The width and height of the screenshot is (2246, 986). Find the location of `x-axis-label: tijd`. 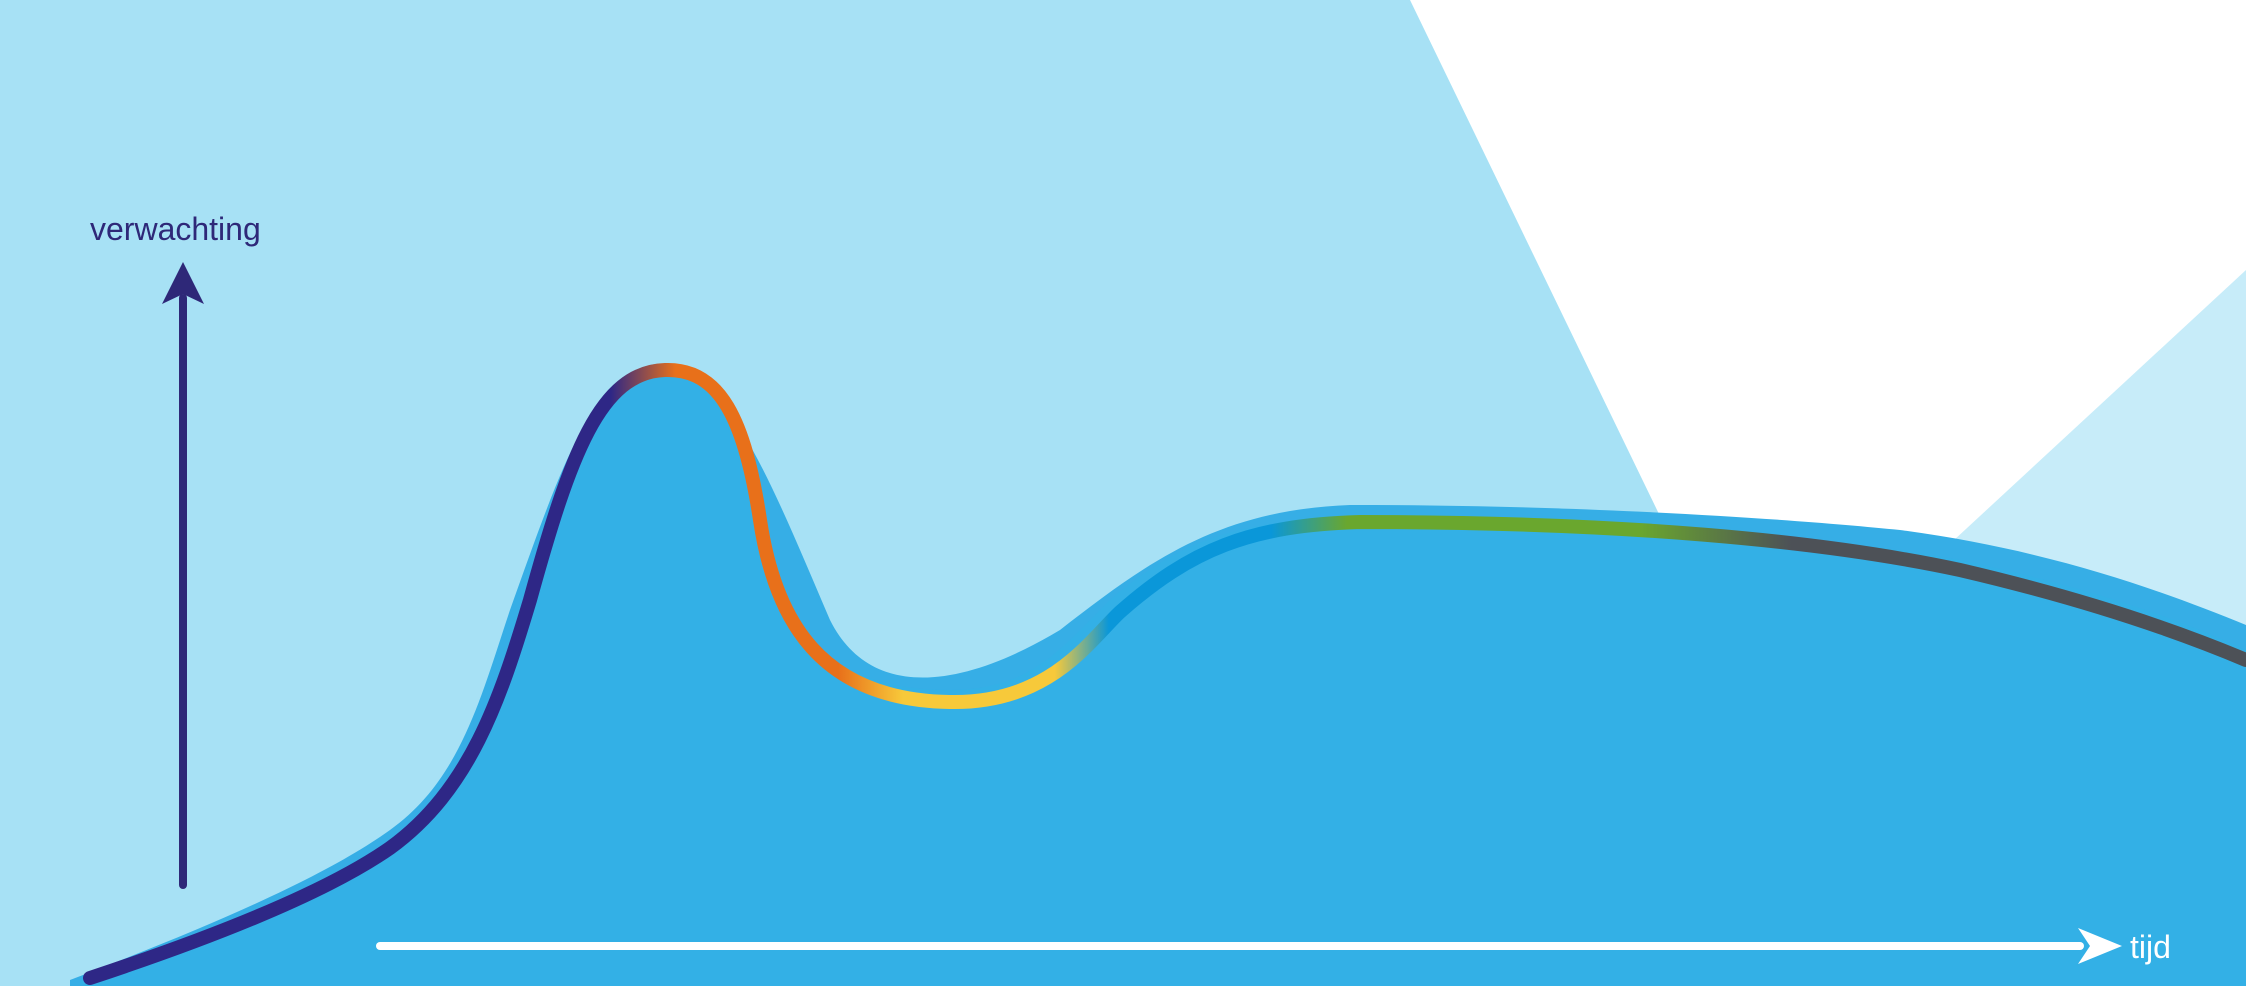

x-axis-label: tijd is located at coordinates (2150, 947).